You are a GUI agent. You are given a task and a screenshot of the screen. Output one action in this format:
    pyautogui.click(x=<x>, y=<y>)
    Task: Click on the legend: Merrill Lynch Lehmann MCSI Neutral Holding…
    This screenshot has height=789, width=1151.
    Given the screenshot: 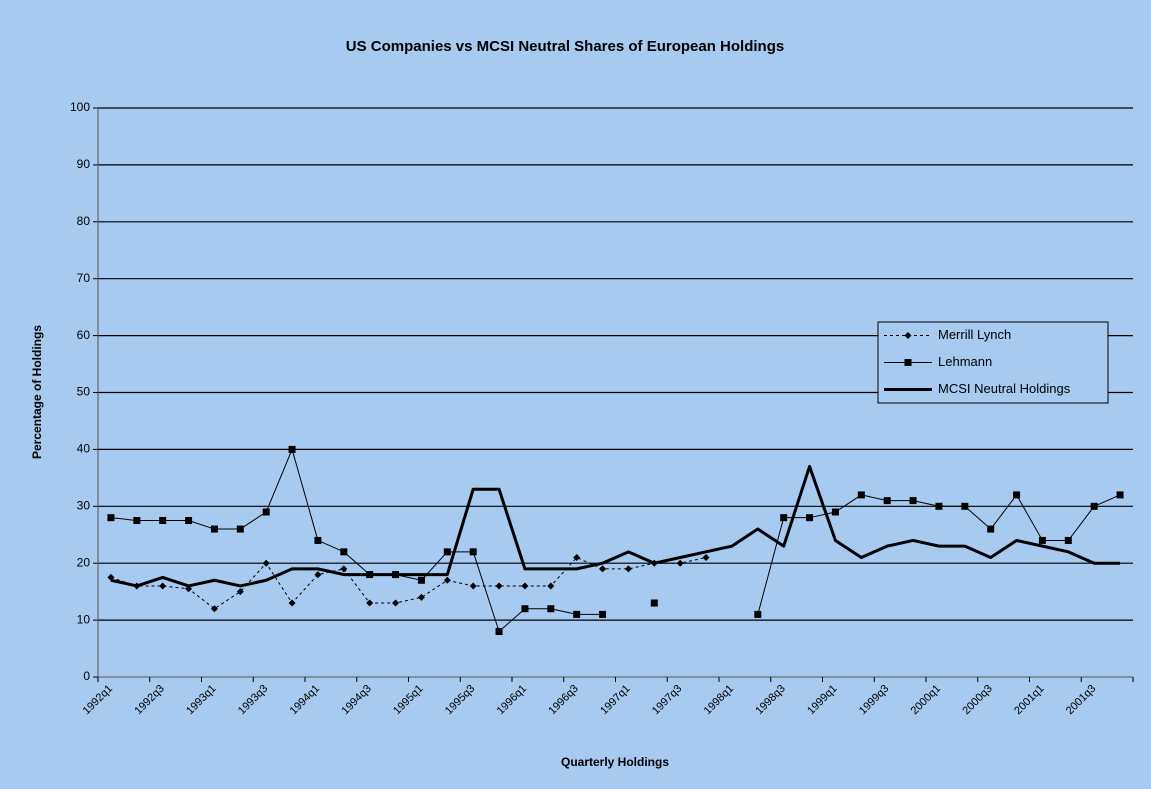 What is the action you would take?
    pyautogui.click(x=993, y=362)
    